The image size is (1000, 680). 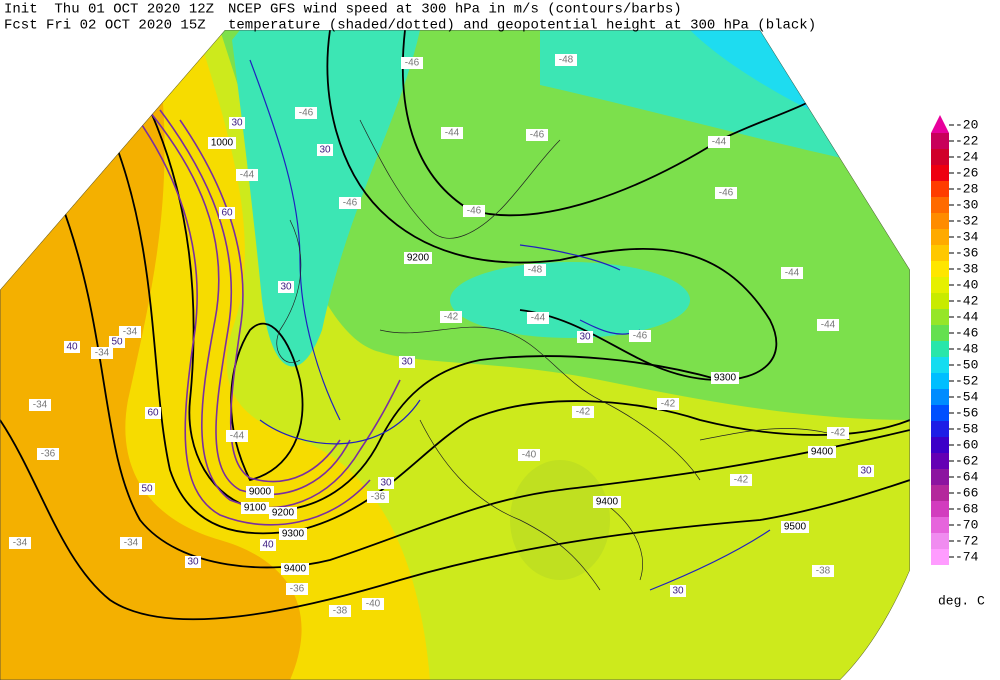 What do you see at coordinates (966, 332) in the screenshot?
I see `colorbar-label: -46` at bounding box center [966, 332].